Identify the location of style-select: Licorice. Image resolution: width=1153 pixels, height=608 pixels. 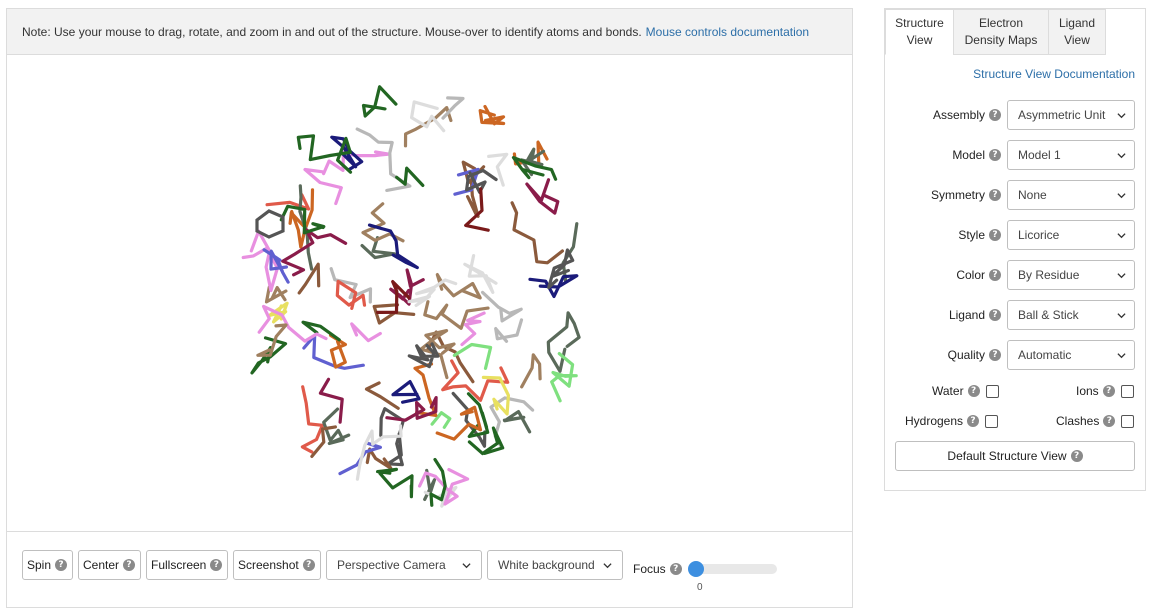
(1071, 235).